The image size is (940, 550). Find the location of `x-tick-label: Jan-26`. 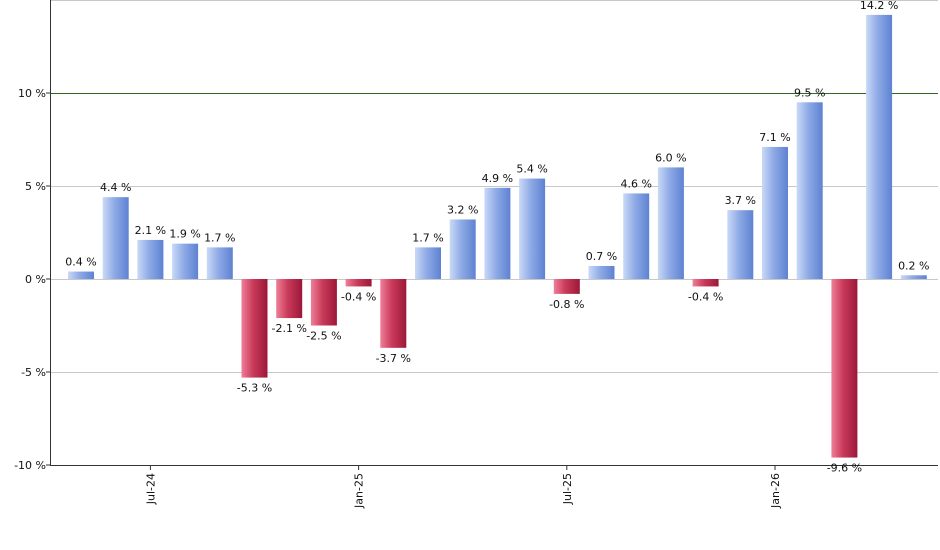

x-tick-label: Jan-26 is located at coordinates (775, 491).